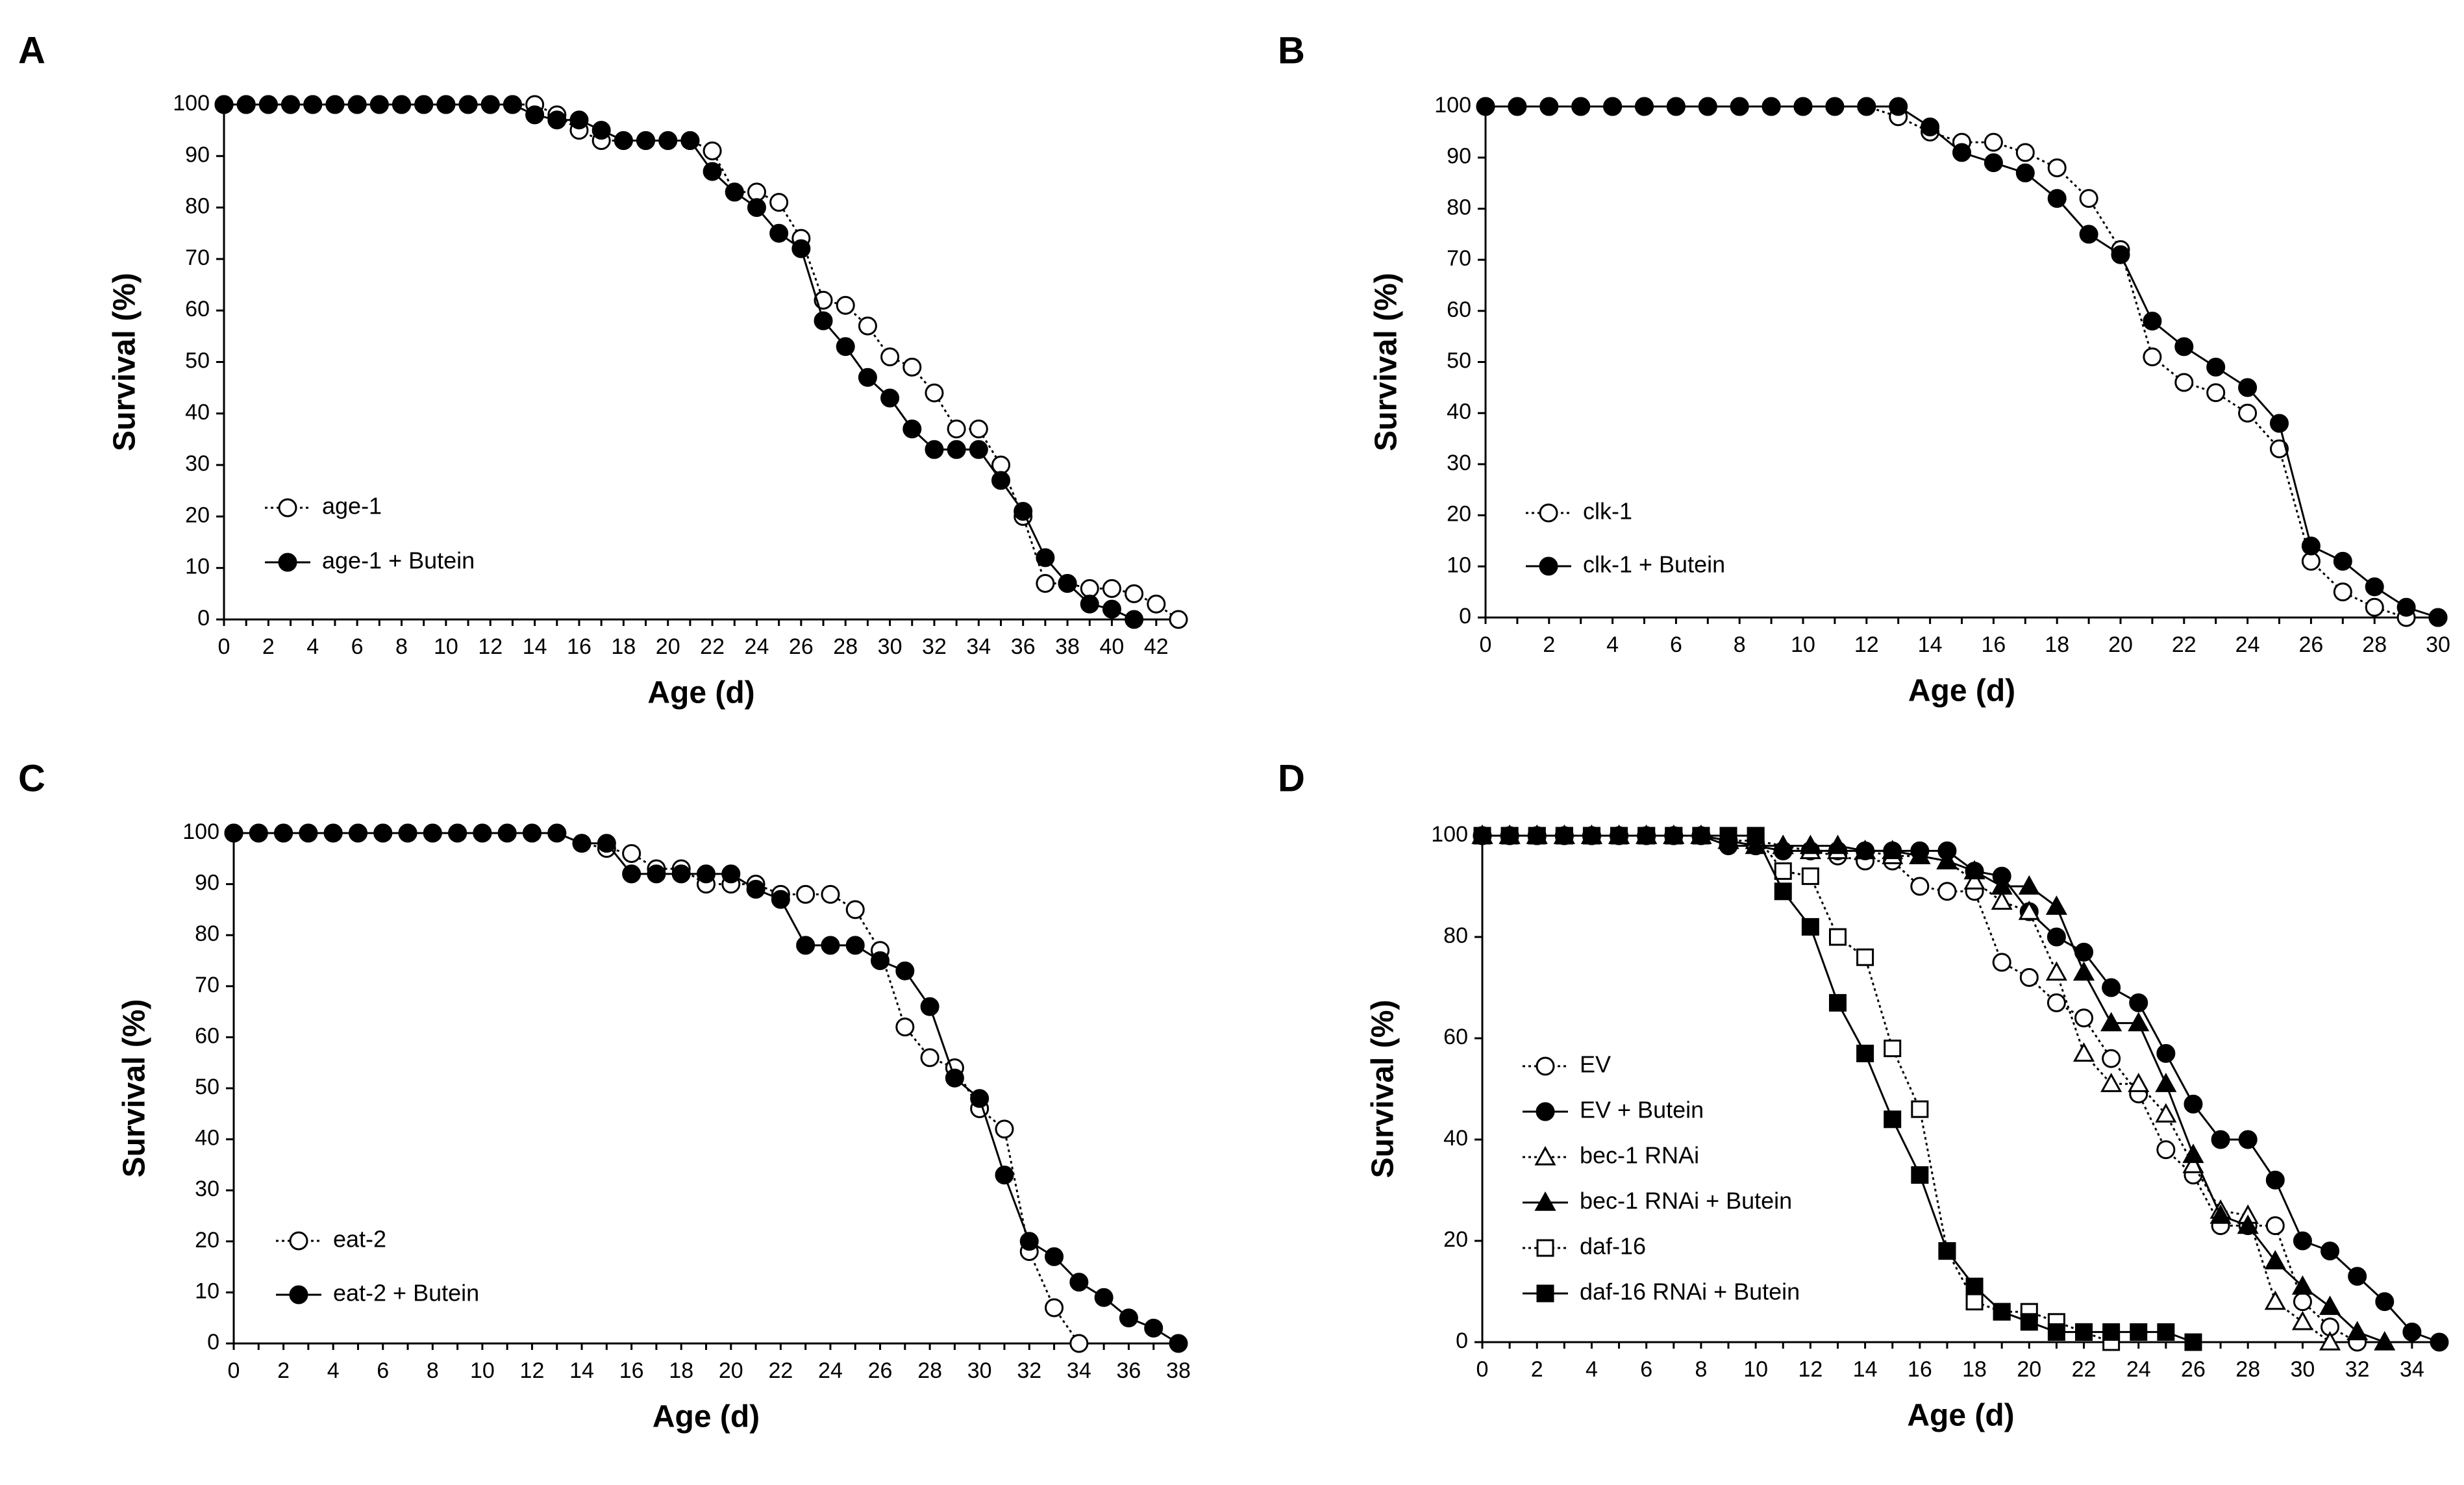  Describe the element at coordinates (1690, 1292) in the screenshot. I see `legend-label: daf-16 RNAi + Butein` at that location.